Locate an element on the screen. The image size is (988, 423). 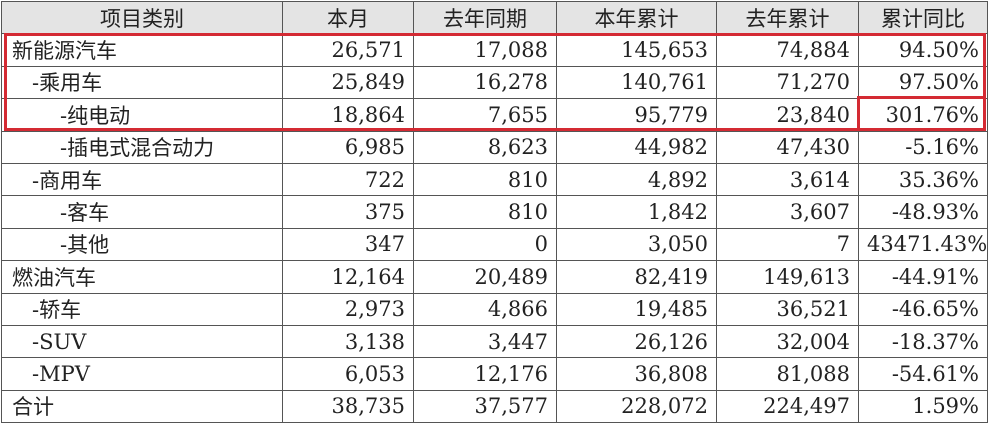
table-cell: 7,655 is located at coordinates (485, 115).